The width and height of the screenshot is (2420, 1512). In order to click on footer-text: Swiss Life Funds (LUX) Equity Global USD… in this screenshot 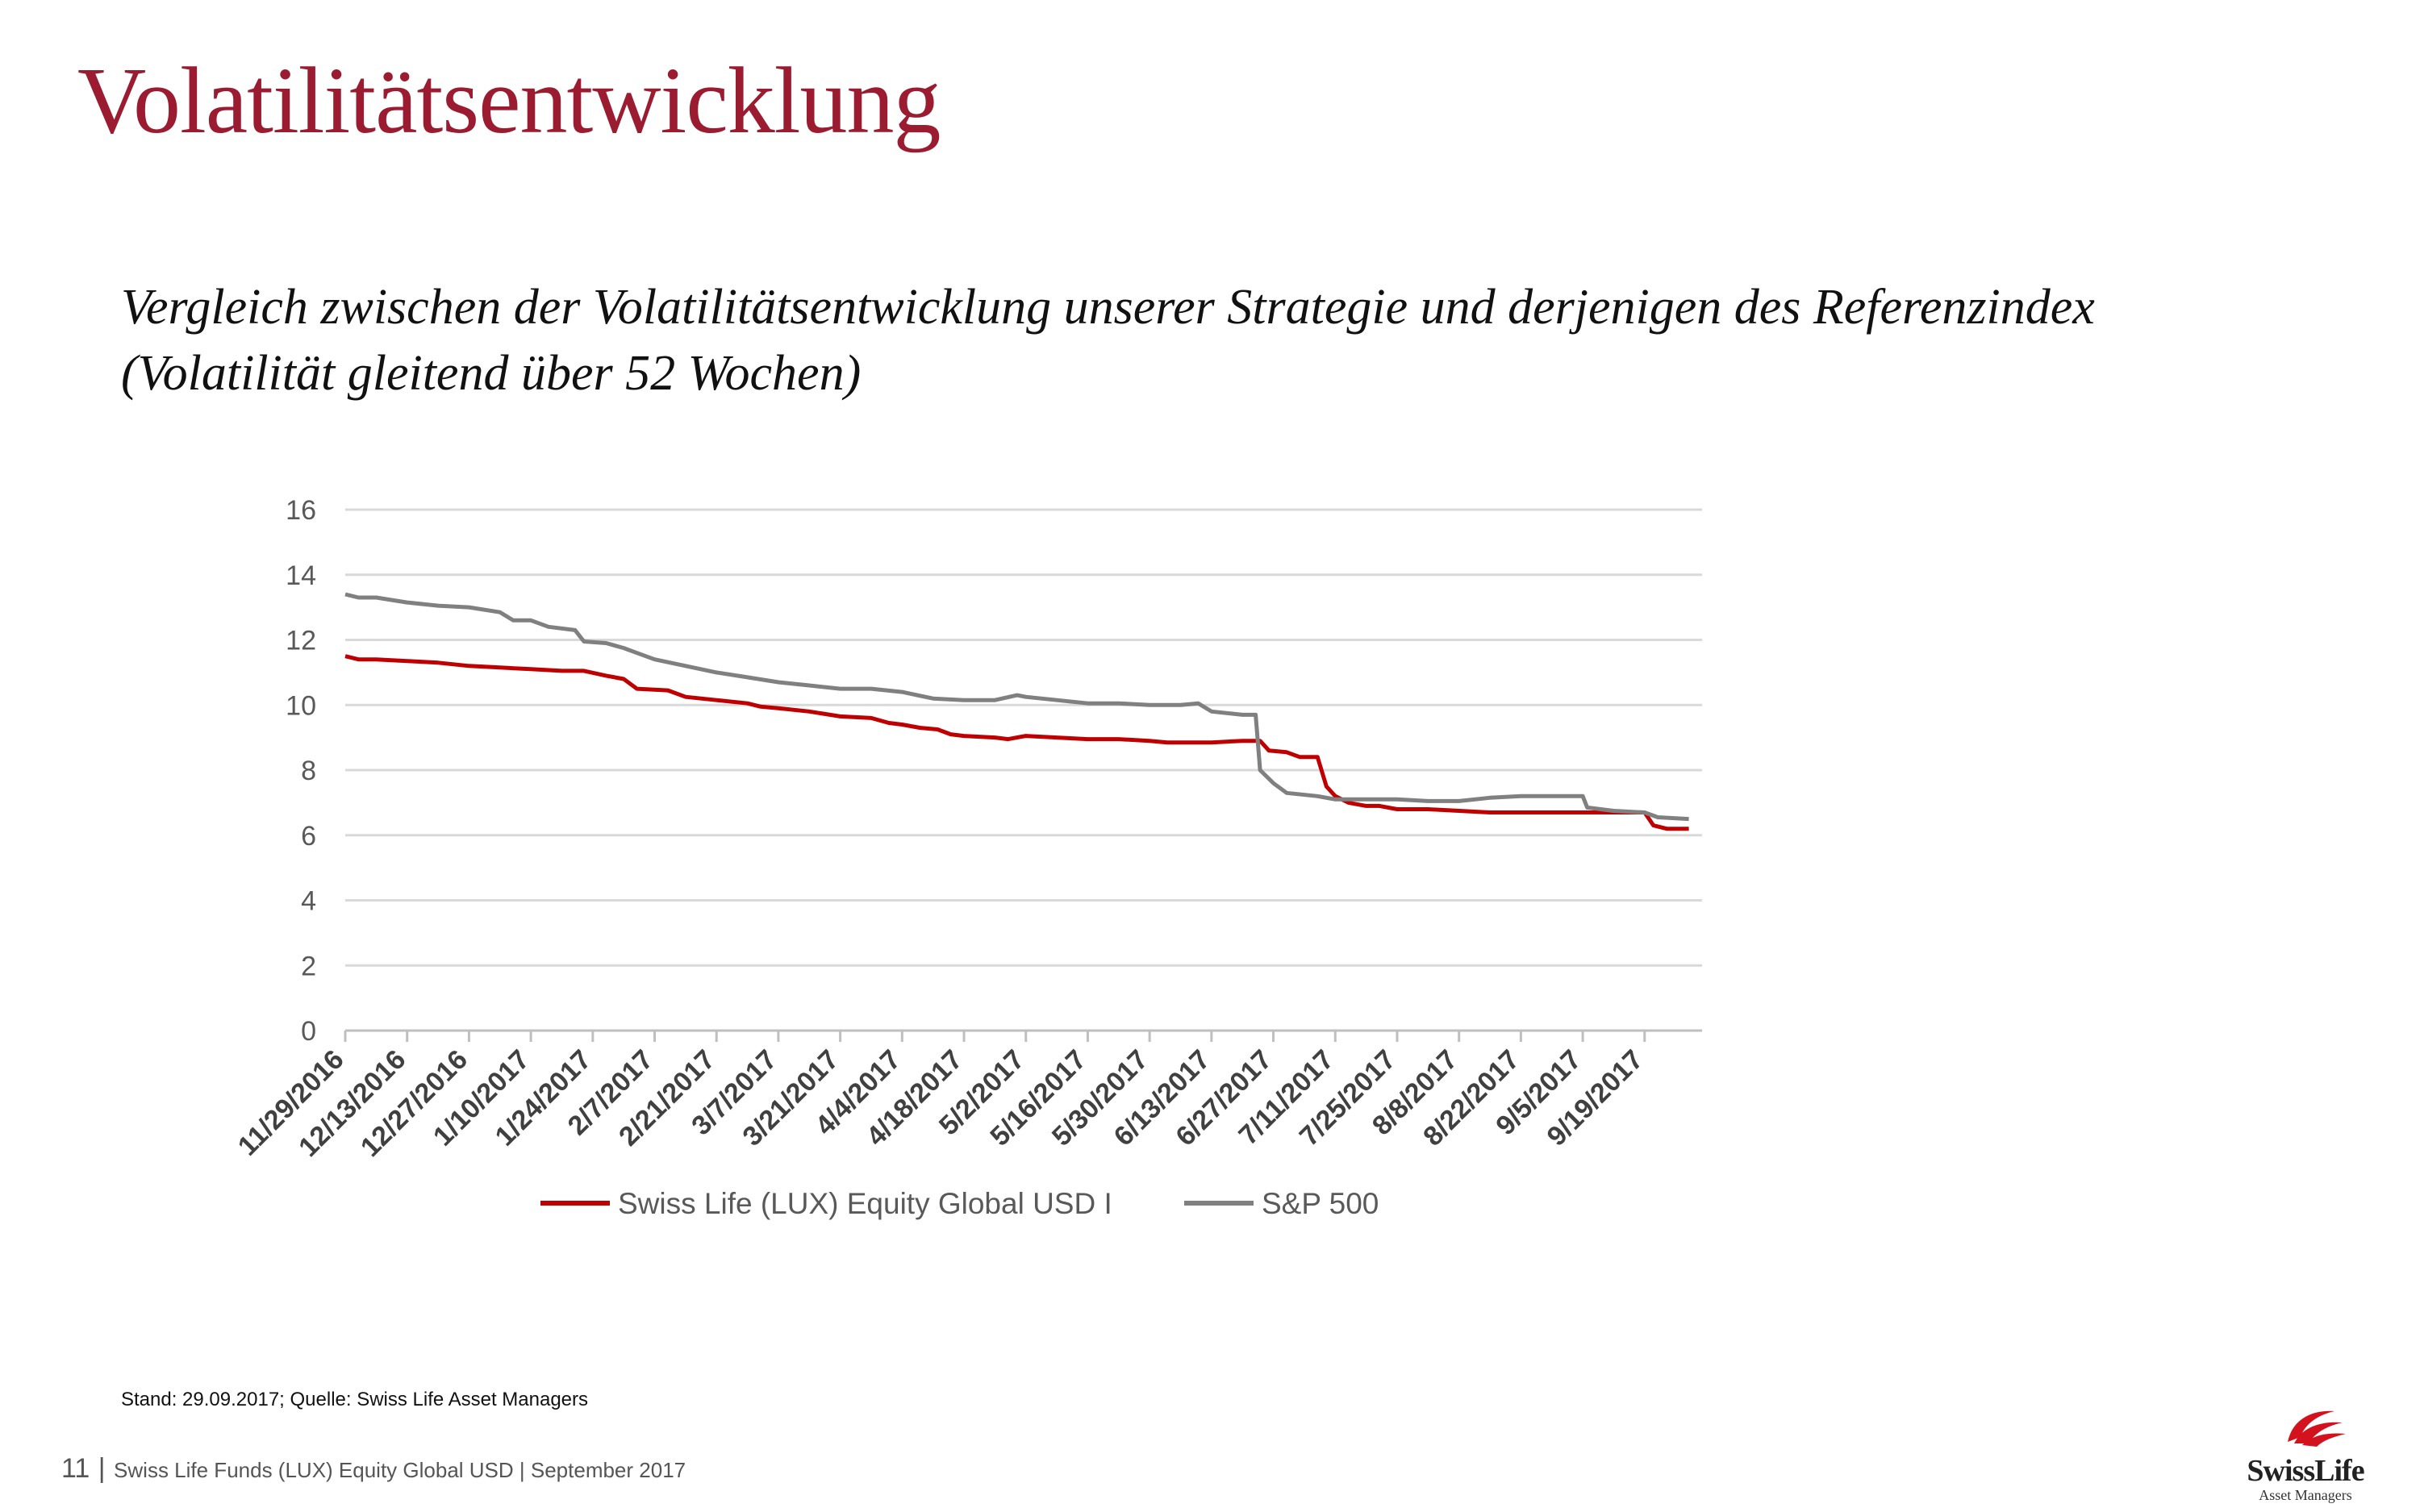, I will do `click(400, 1470)`.